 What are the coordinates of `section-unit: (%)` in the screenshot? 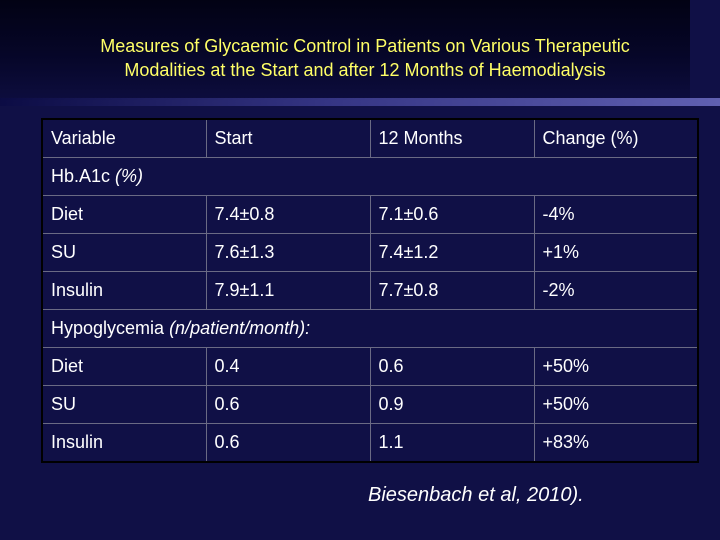 It's located at (129, 176).